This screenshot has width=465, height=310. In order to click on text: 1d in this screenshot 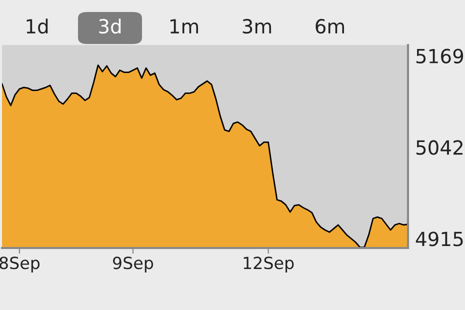, I will do `click(37, 26)`.